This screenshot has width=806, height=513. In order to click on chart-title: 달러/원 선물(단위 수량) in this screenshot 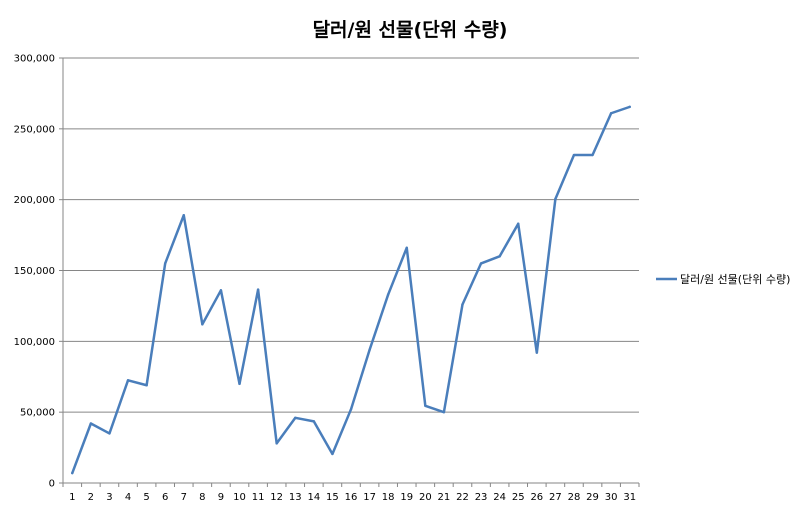, I will do `click(410, 30)`.